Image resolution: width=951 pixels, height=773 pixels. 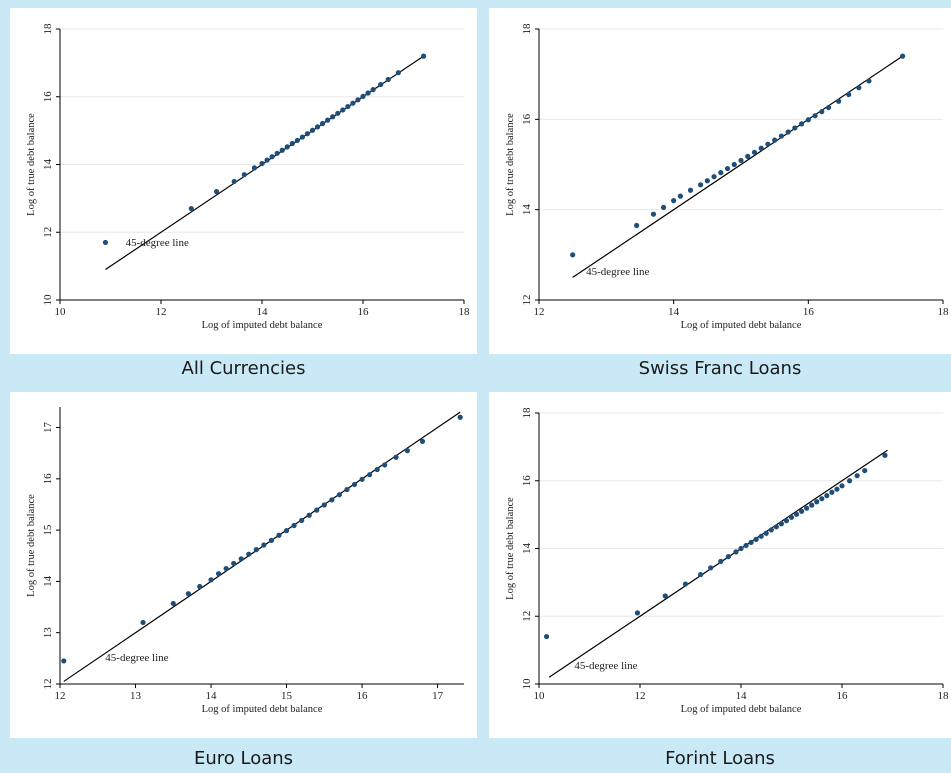 What do you see at coordinates (263, 312) in the screenshot?
I see `x-tick-label: 14` at bounding box center [263, 312].